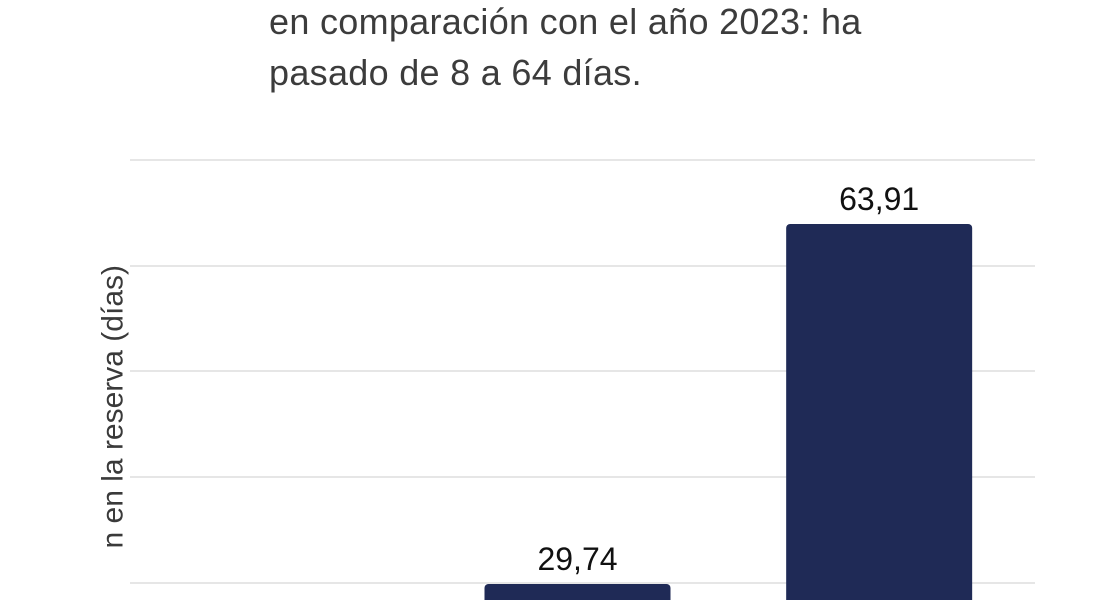 This screenshot has width=1095, height=600. Describe the element at coordinates (565, 21) in the screenshot. I see `subtitle-line-1: en comparación con el año 2023: ha` at that location.